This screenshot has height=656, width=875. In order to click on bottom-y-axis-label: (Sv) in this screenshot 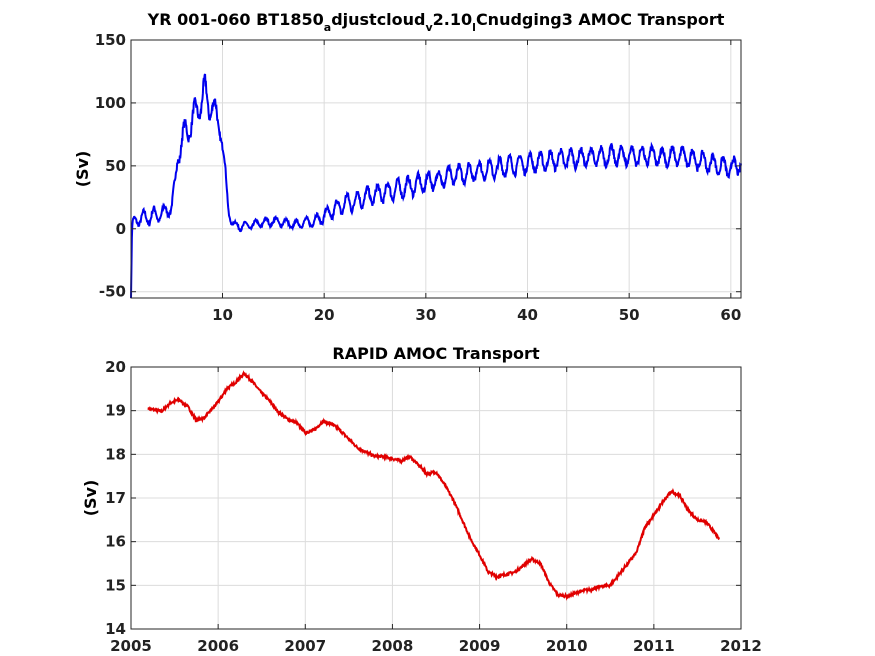, I will do `click(90, 498)`.